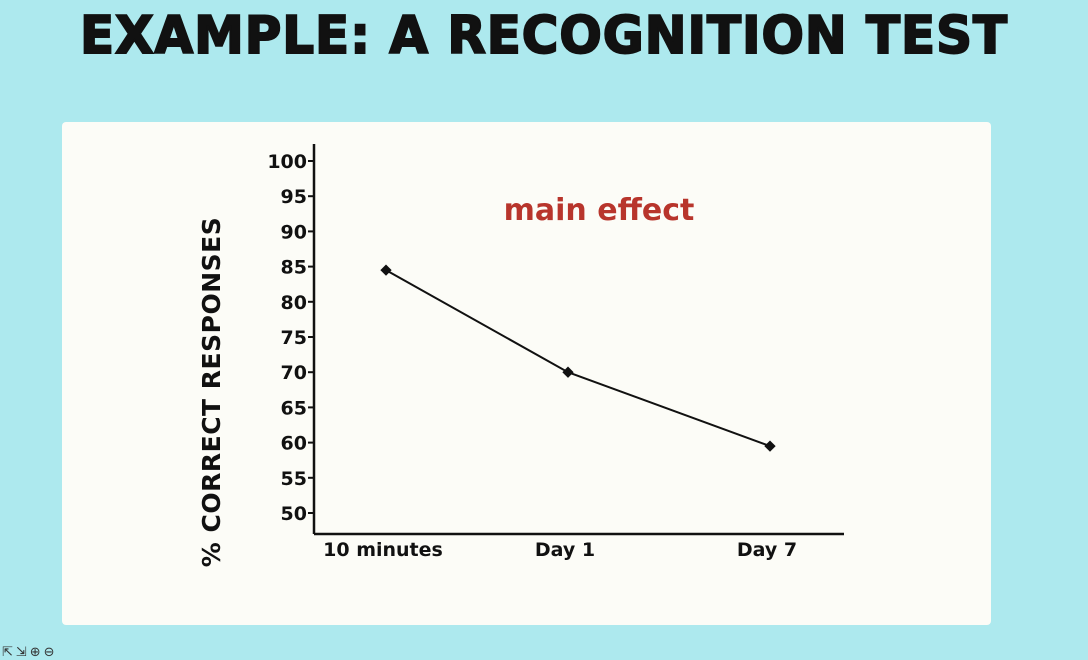 The width and height of the screenshot is (1088, 660). What do you see at coordinates (767, 550) in the screenshot?
I see `x-tick-label: Day 7` at bounding box center [767, 550].